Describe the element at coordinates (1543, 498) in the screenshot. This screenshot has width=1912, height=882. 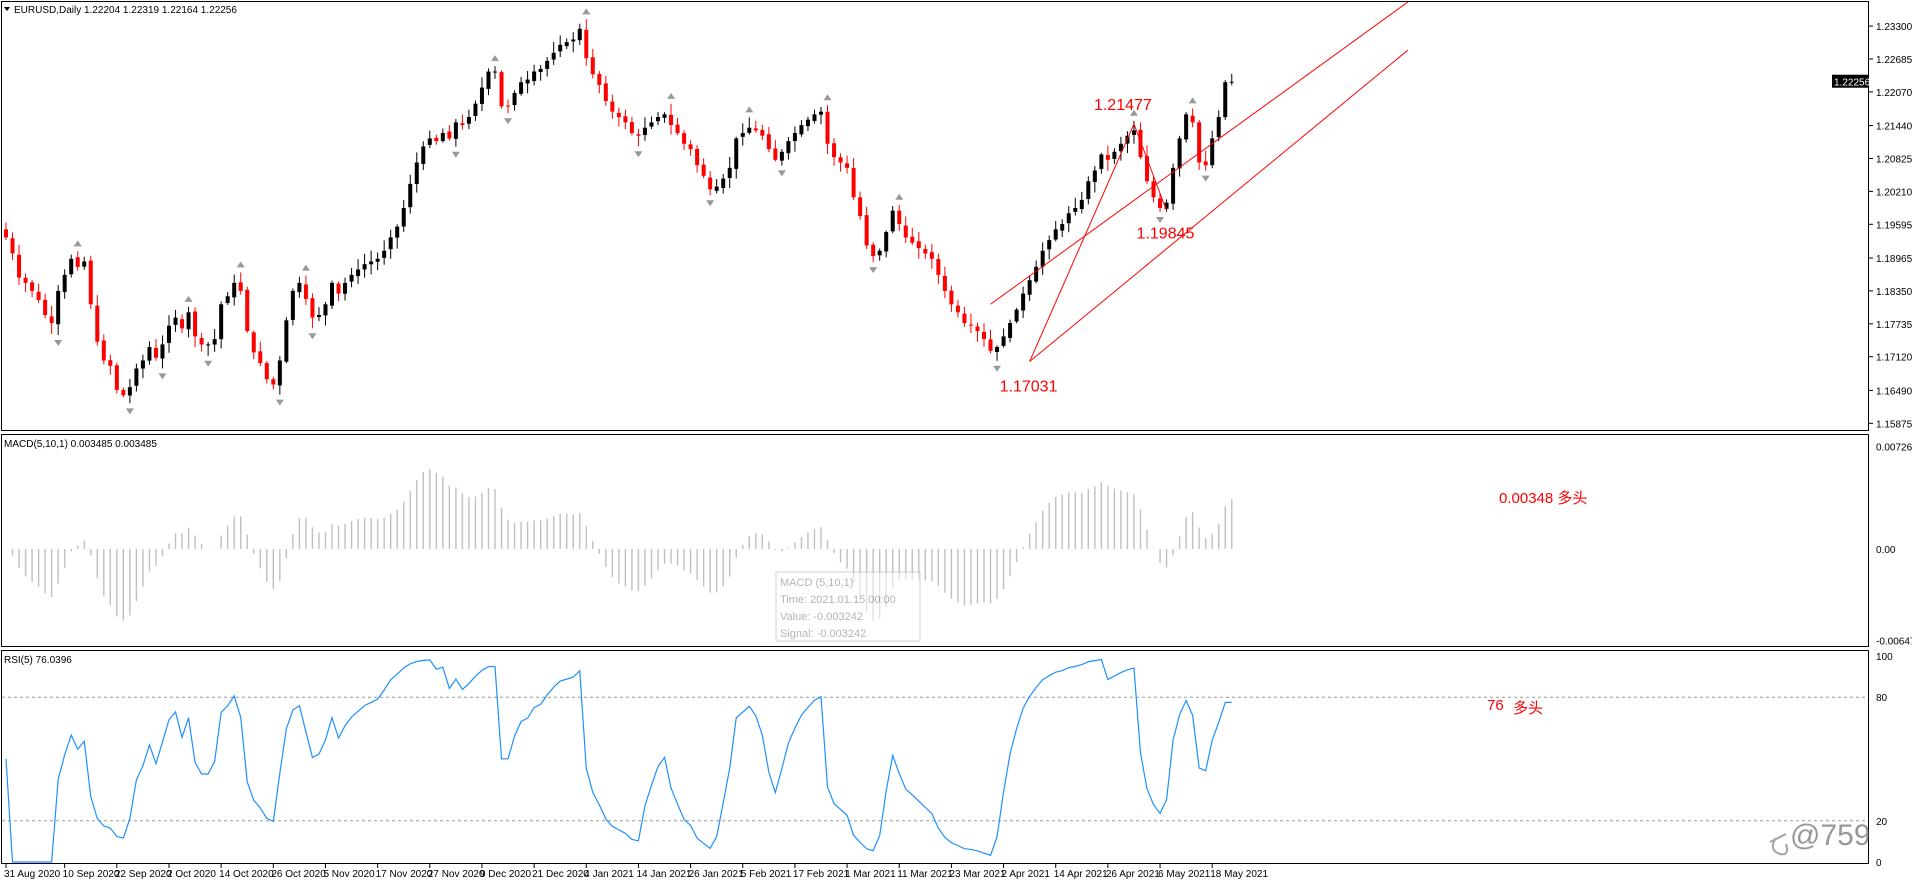
I see `macd-note: 0.00348 多头` at that location.